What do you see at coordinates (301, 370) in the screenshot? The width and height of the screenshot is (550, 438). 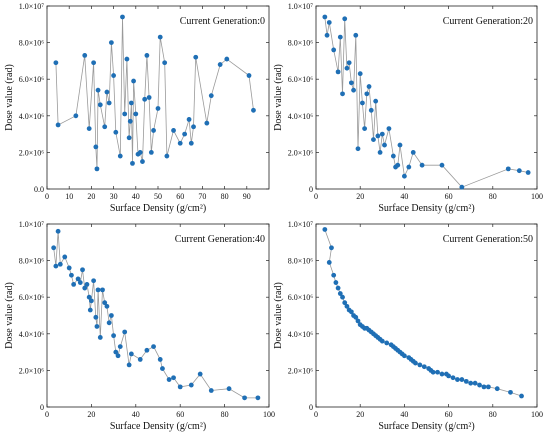 I see `y-tick-label: 2.0×10⁶` at bounding box center [301, 370].